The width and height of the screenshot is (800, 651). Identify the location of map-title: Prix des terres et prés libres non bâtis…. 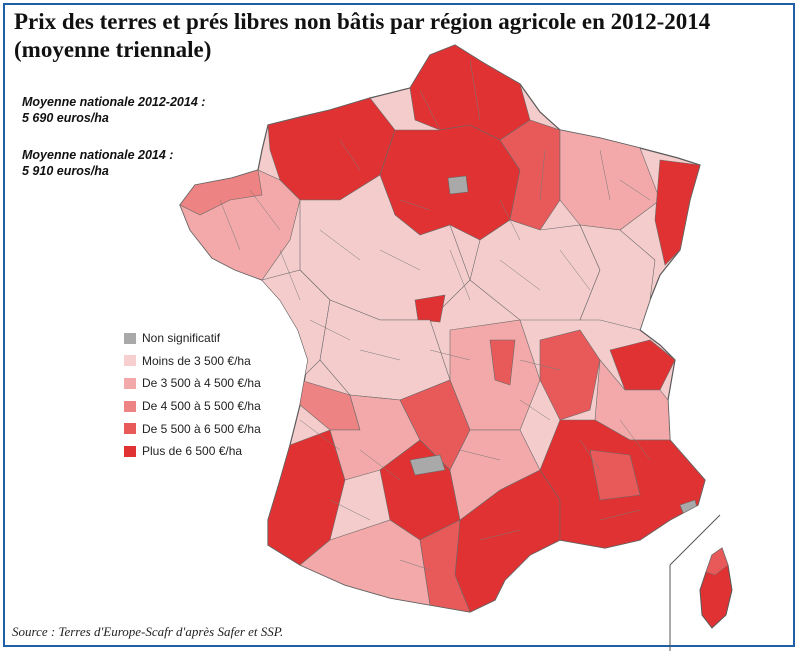
(399, 36).